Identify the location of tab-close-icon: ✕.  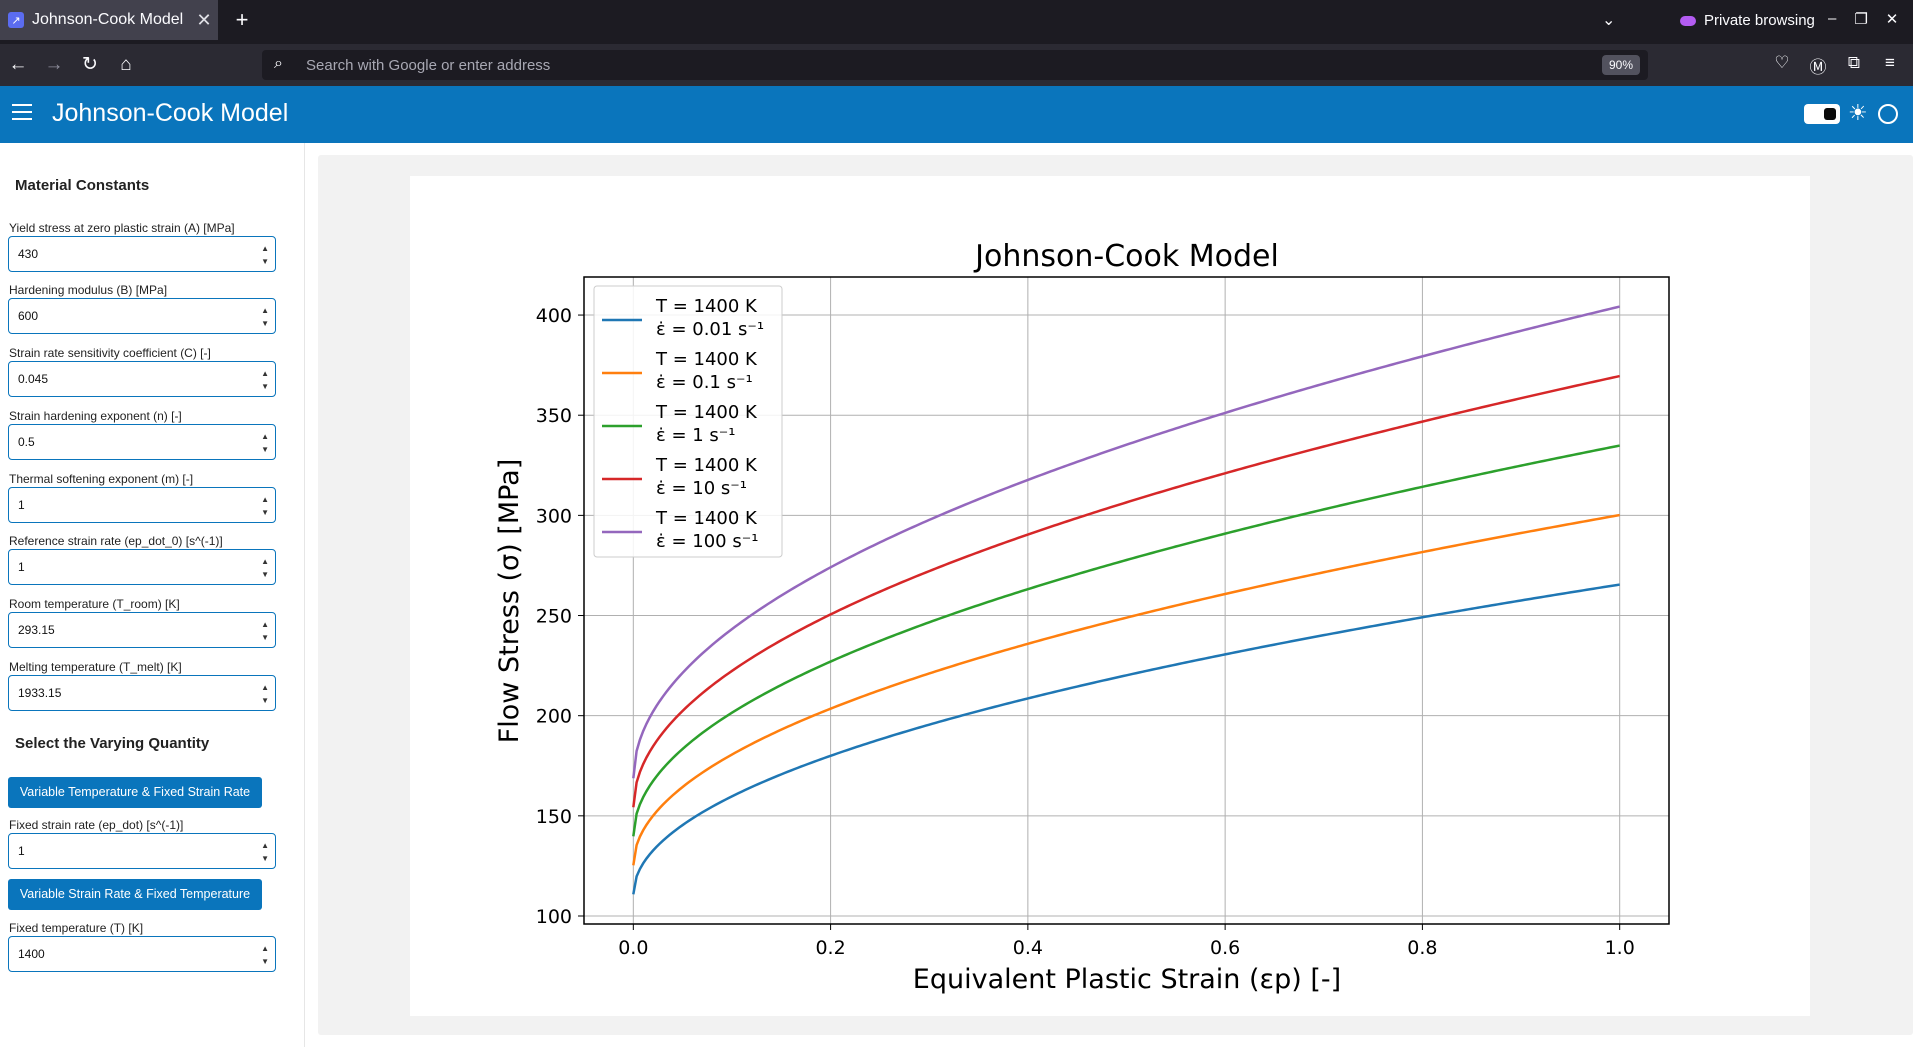
(204, 19).